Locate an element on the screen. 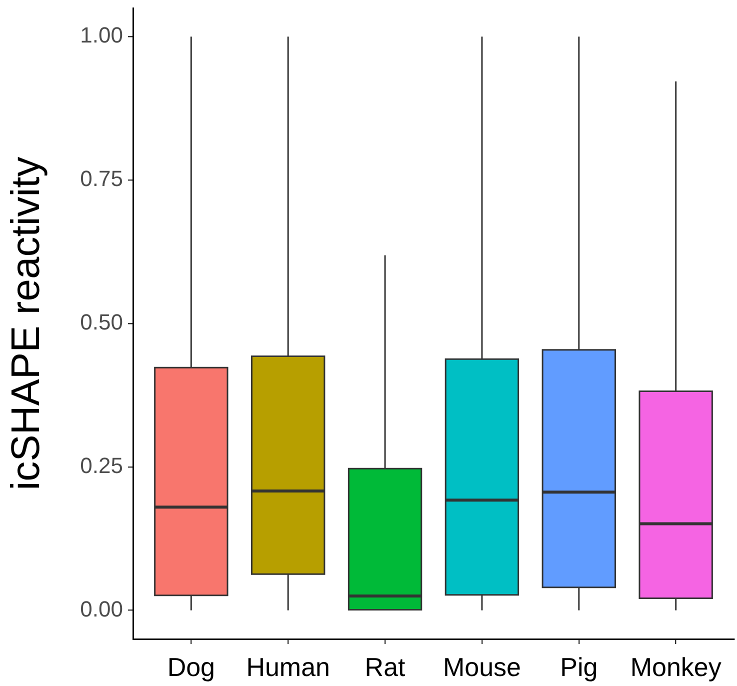 This screenshot has height=686, width=737. y-tick-label: 0.25 is located at coordinates (101, 465).